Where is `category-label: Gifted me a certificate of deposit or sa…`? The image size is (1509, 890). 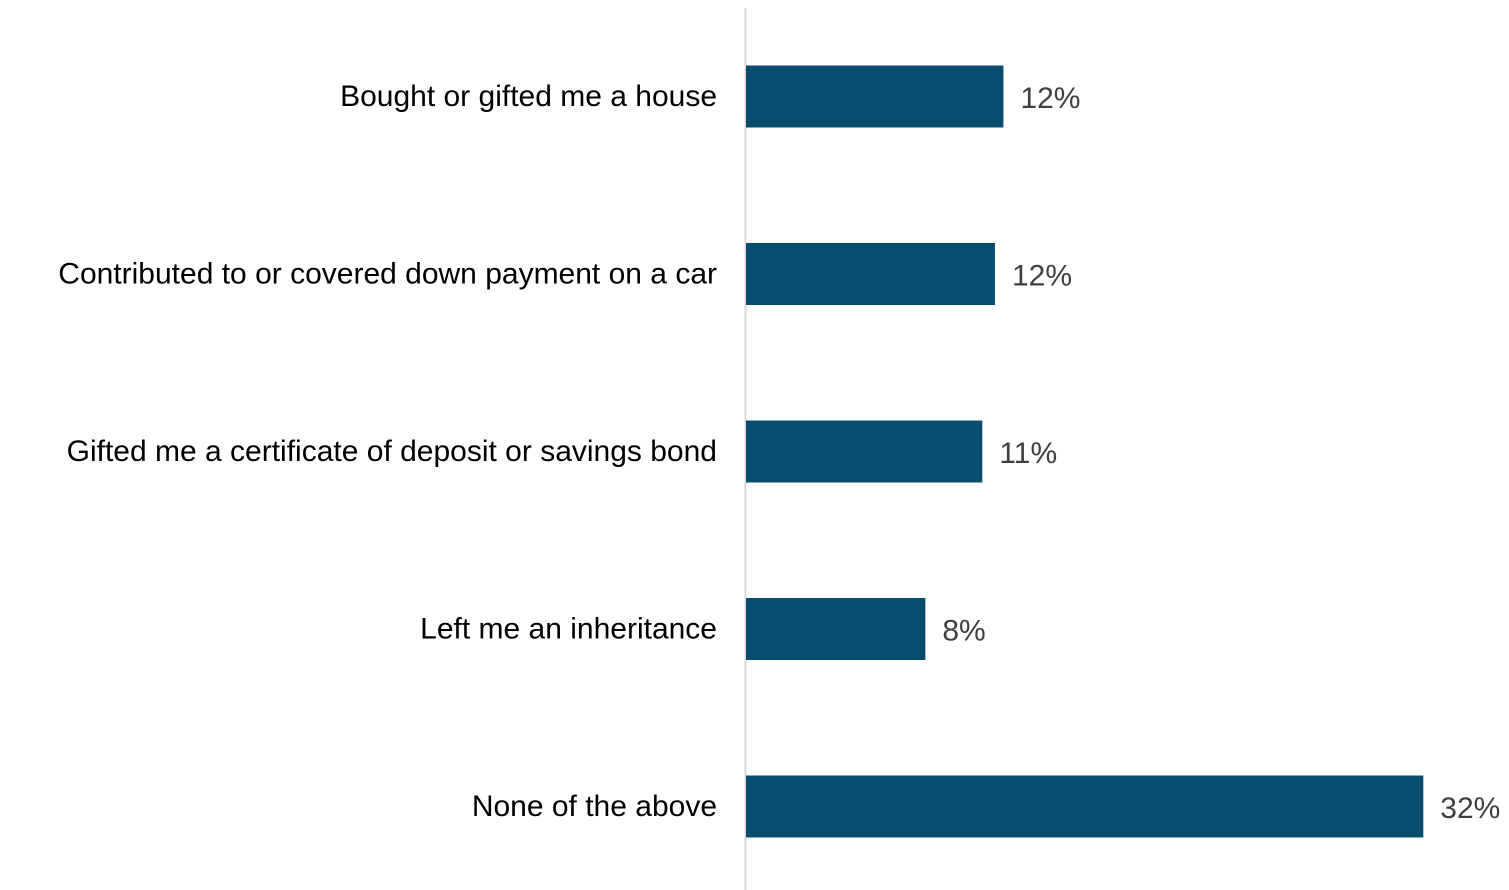
category-label: Gifted me a certificate of deposit or sa… is located at coordinates (392, 451).